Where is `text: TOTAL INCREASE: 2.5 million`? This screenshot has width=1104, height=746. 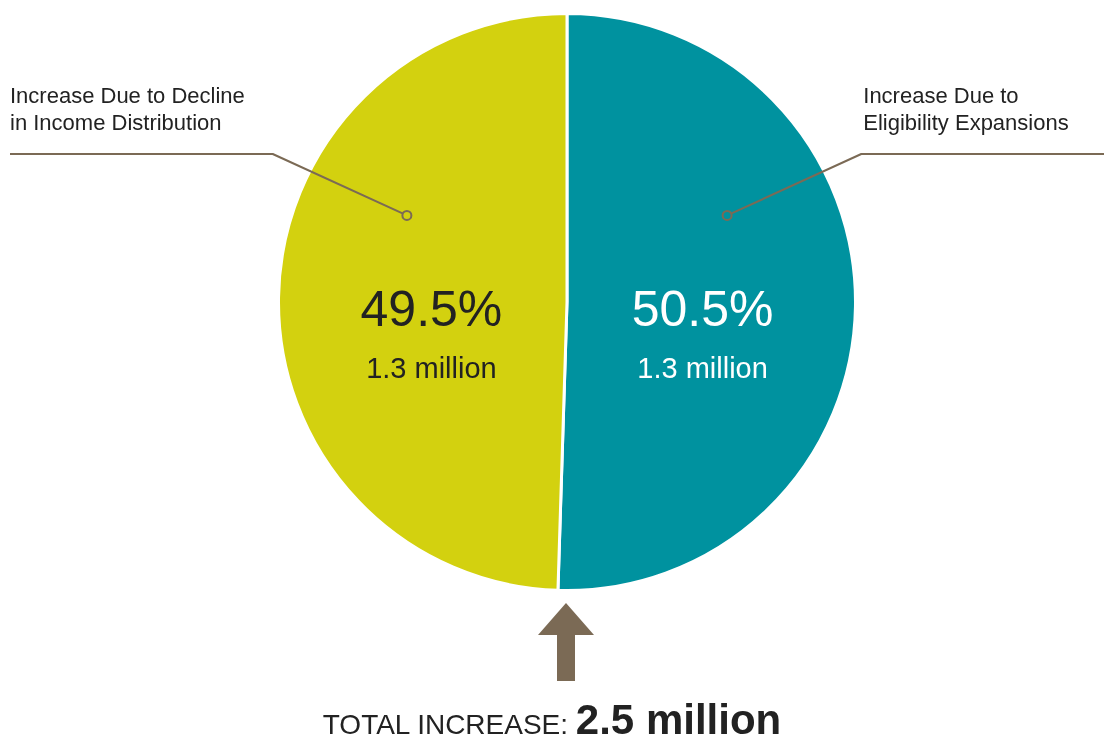
text: TOTAL INCREASE: 2.5 million is located at coordinates (552, 720).